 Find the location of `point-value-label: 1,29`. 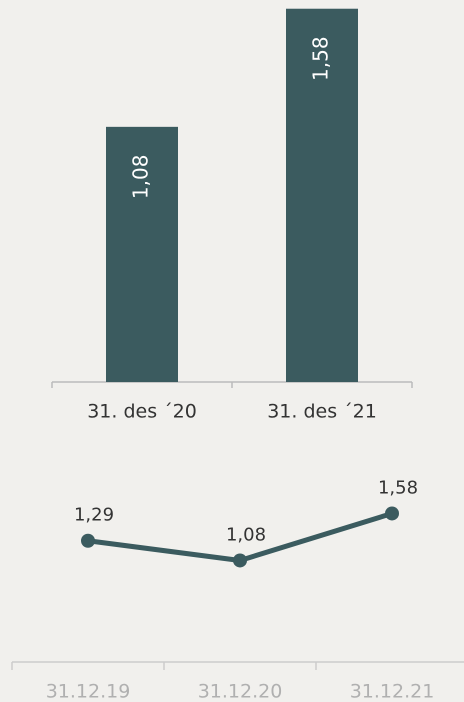

point-value-label: 1,29 is located at coordinates (94, 515).